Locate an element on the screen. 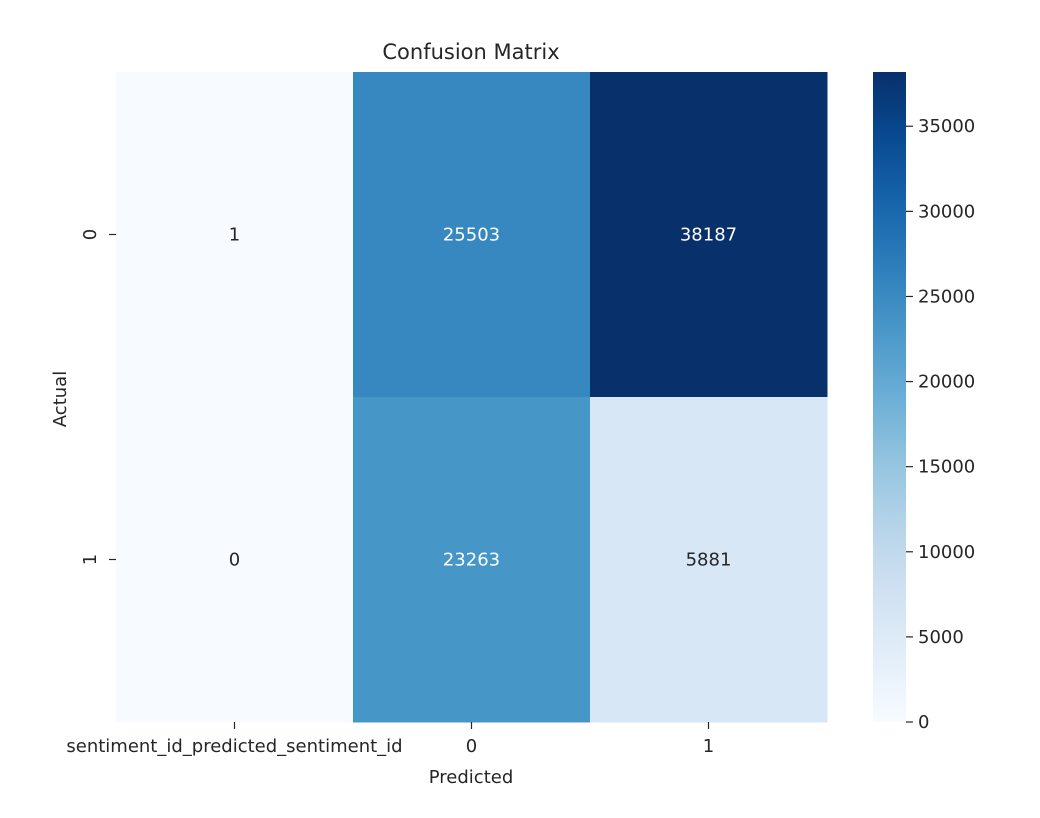  y-axis-label: Actual is located at coordinates (60, 399).